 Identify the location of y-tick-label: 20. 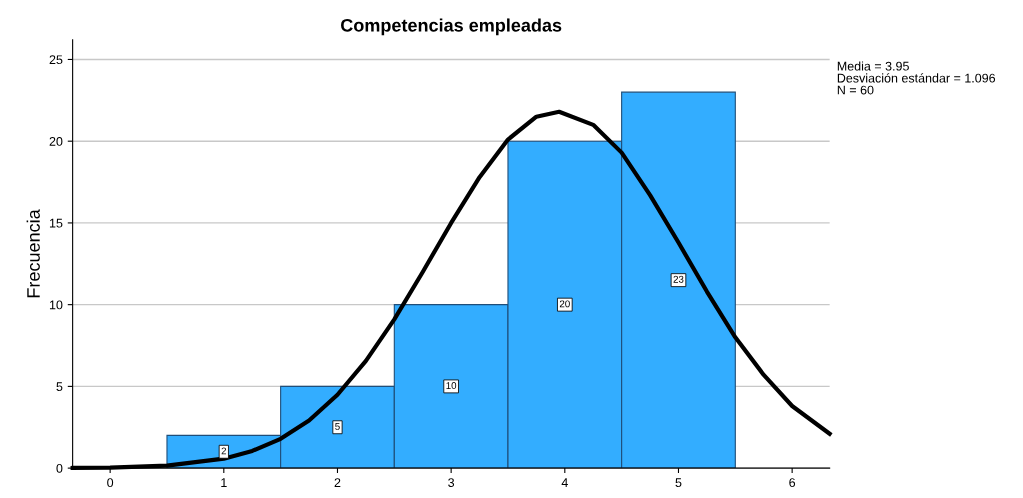
(56, 141).